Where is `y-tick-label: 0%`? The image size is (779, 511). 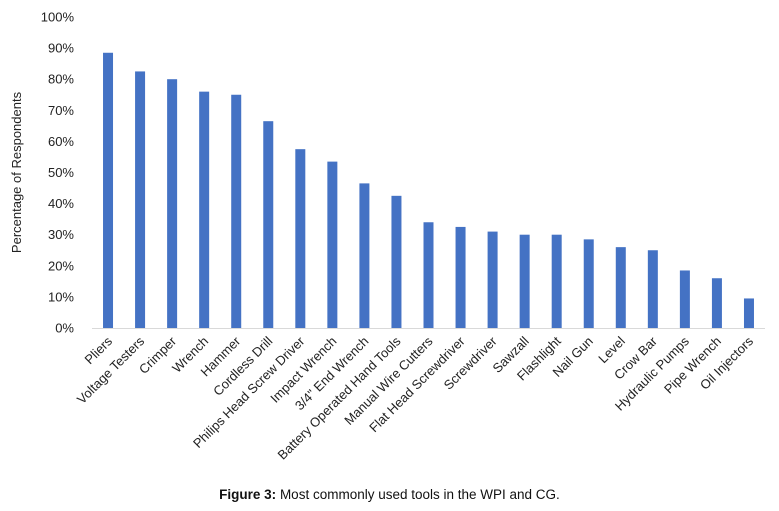
y-tick-label: 0% is located at coordinates (64, 328).